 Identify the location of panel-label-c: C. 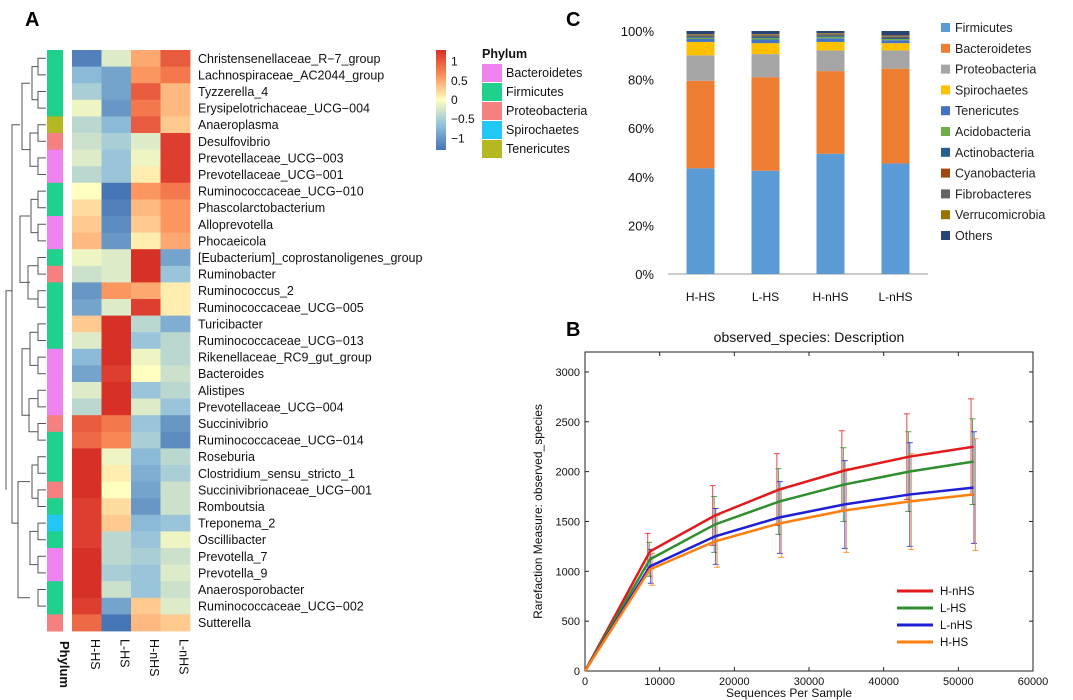
(573, 20).